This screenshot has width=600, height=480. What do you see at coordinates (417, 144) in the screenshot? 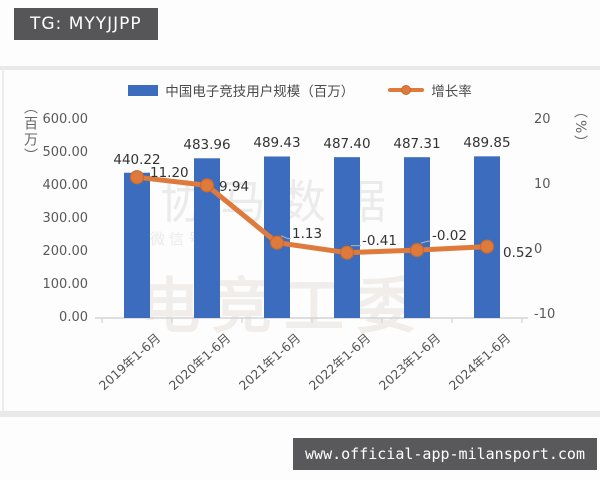
I see `bar-value-label: 487.31` at bounding box center [417, 144].